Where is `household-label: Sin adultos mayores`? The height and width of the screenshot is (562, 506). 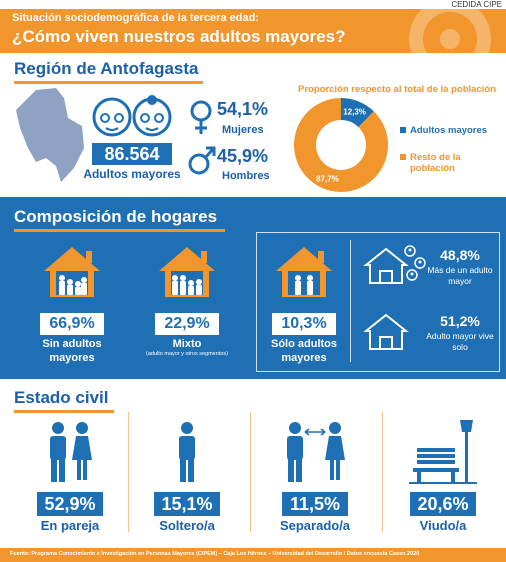
household-label: Sin adultos mayores is located at coordinates (72, 351).